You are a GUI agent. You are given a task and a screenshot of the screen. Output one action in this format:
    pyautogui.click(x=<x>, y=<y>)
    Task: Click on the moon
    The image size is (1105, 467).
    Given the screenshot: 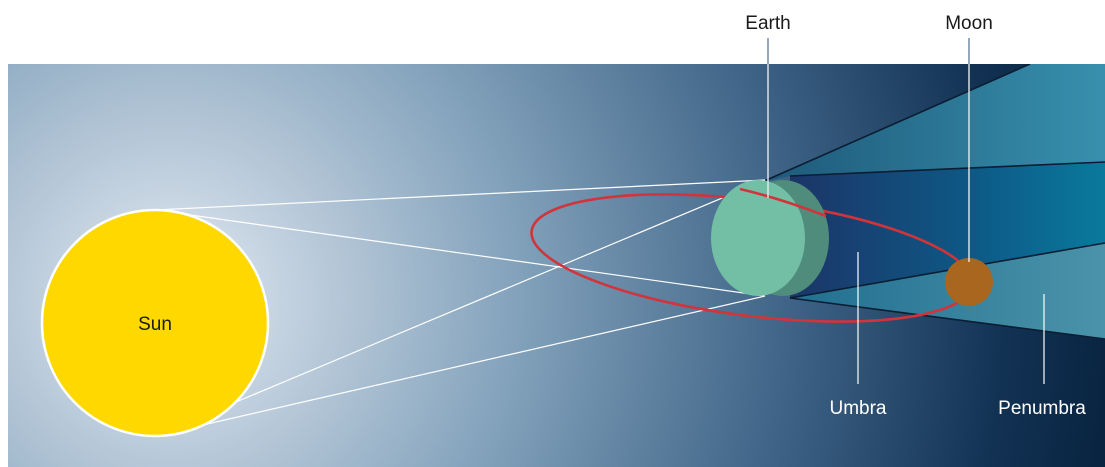 What is the action you would take?
    pyautogui.click(x=969, y=282)
    